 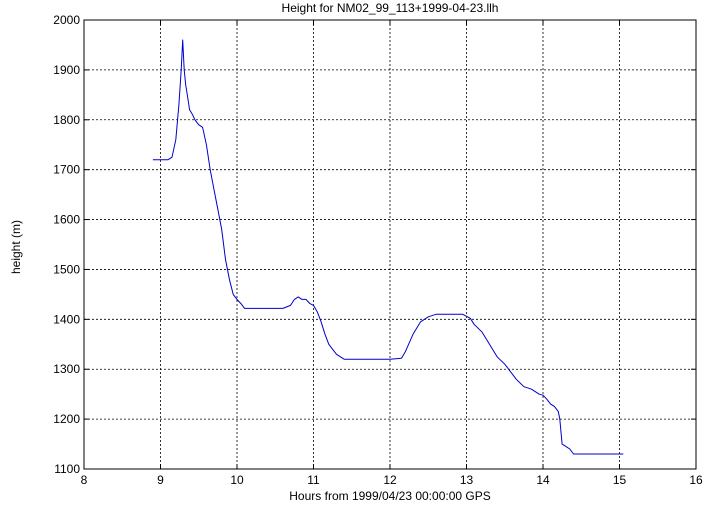 What do you see at coordinates (66, 419) in the screenshot?
I see `y-tick-label: 1200` at bounding box center [66, 419].